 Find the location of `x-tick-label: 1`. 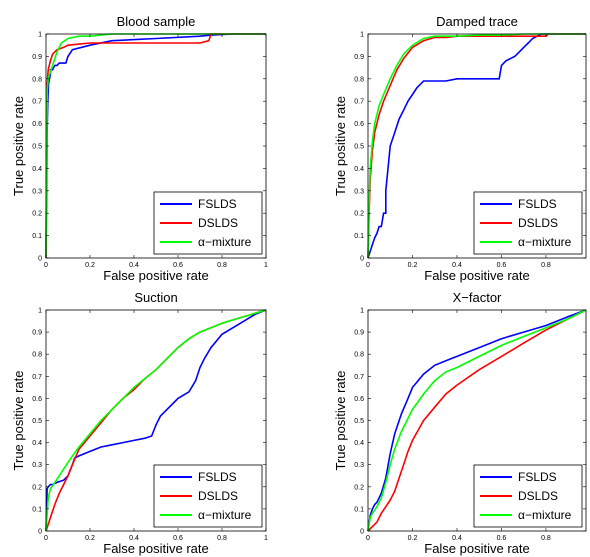

x-tick-label: 1 is located at coordinates (266, 265).